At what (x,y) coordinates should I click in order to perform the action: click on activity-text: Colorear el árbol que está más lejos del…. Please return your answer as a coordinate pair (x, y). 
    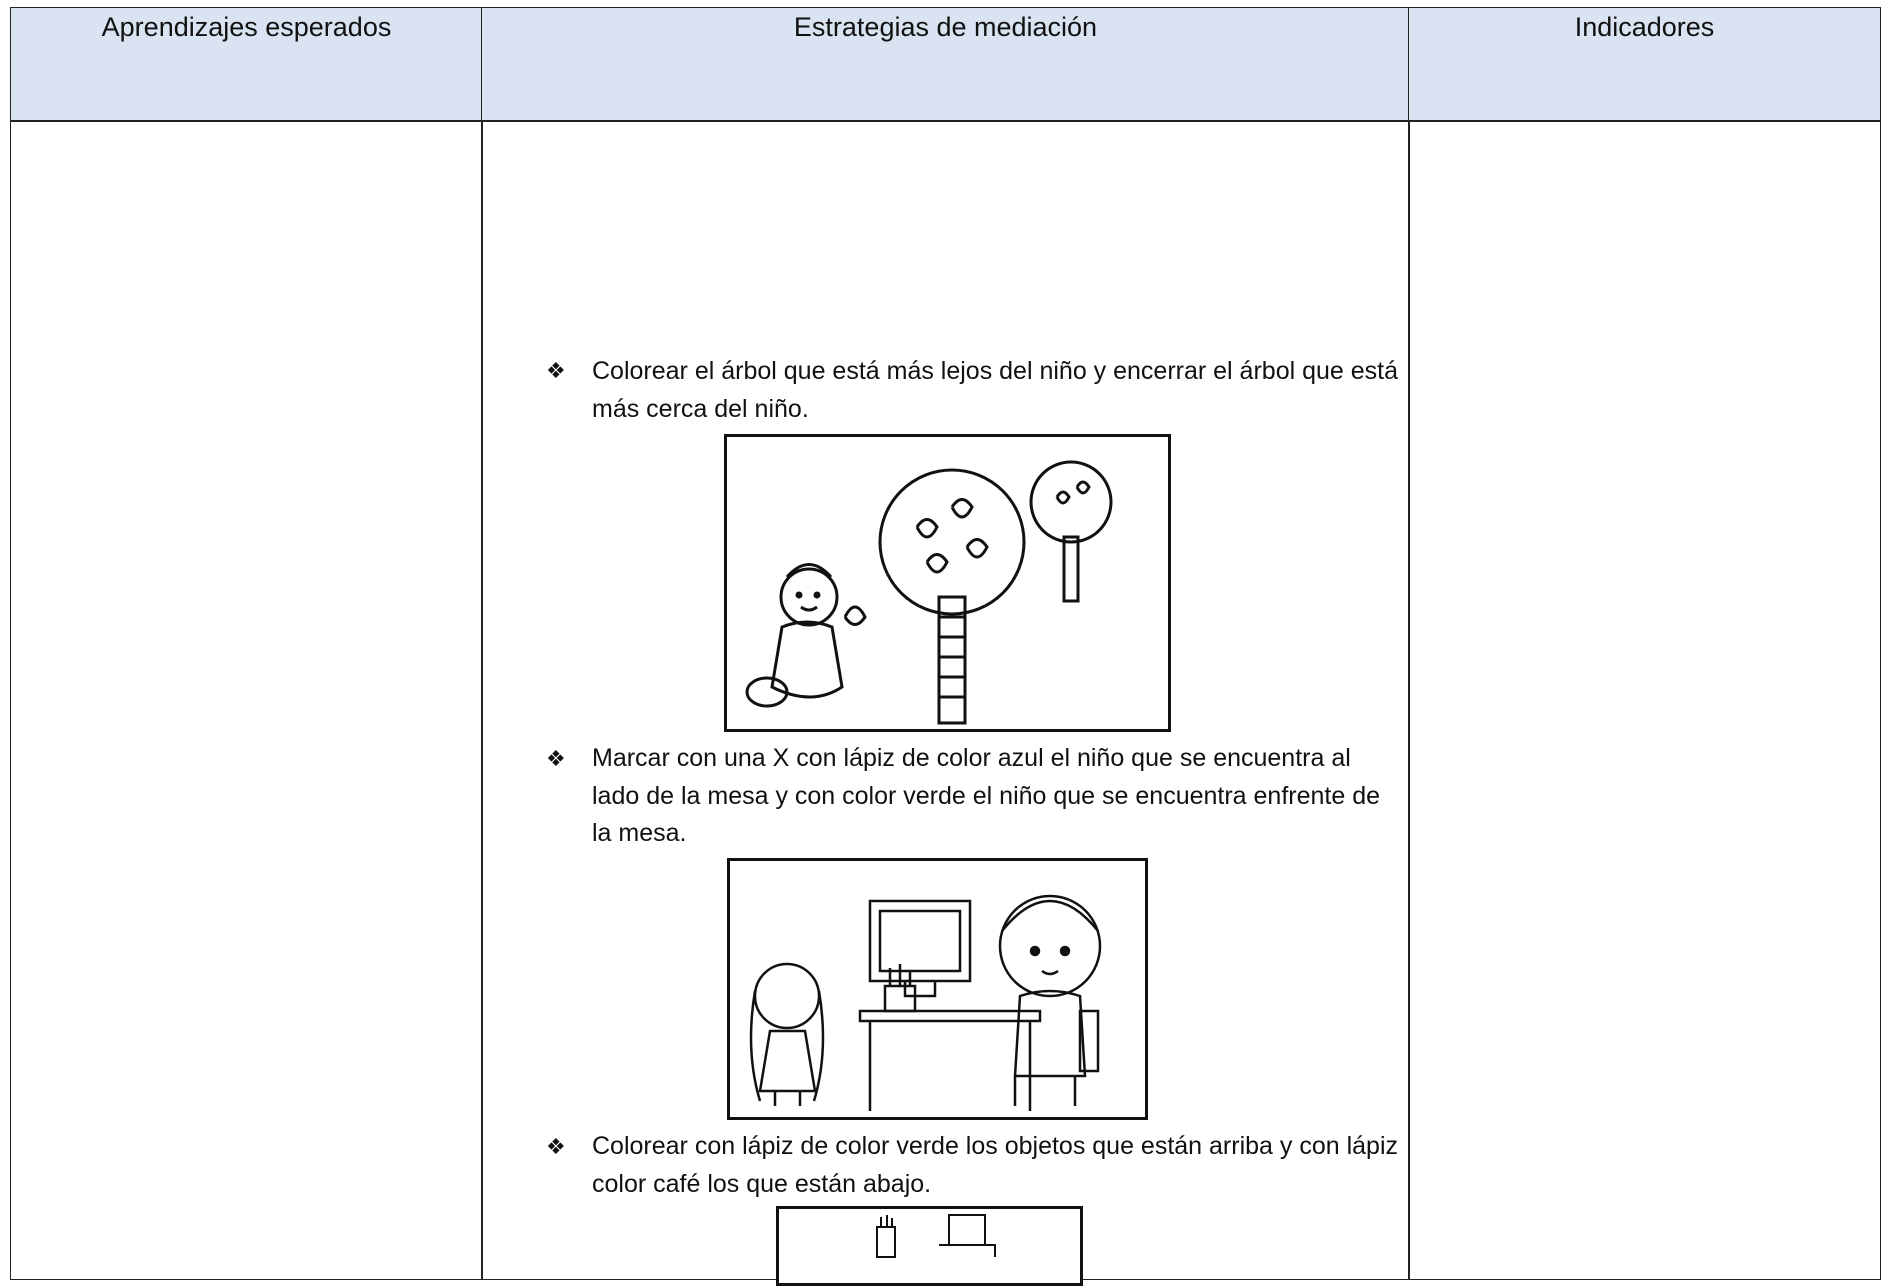
    Looking at the image, I should click on (995, 390).